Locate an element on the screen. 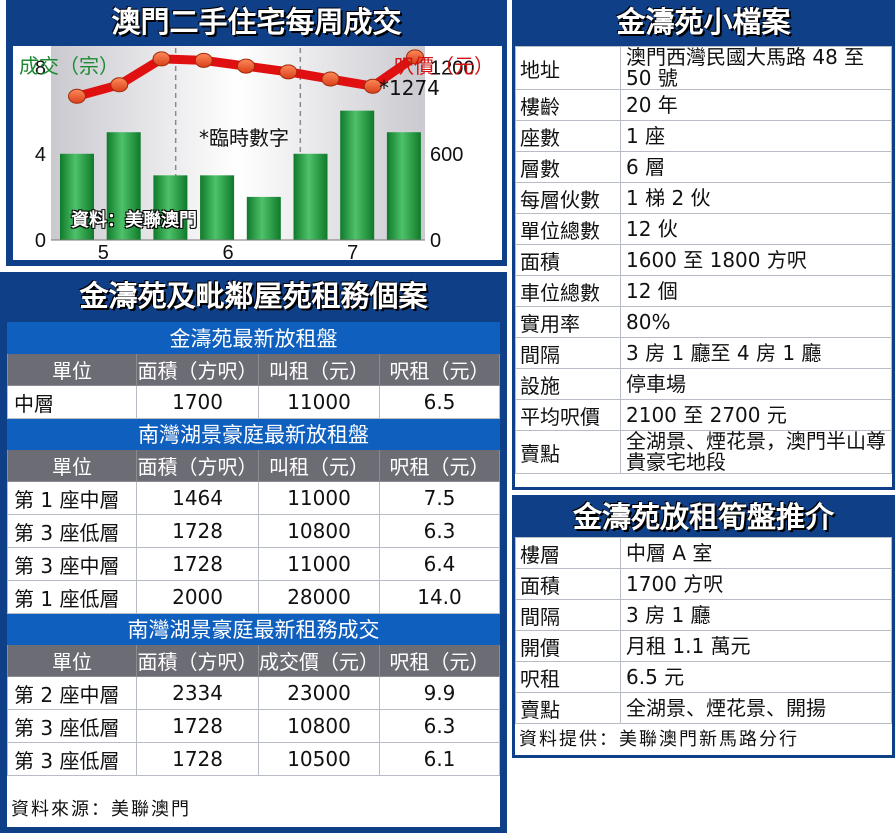  recommendation-value: 全湖景、煙花景、開揚 is located at coordinates (756, 708).